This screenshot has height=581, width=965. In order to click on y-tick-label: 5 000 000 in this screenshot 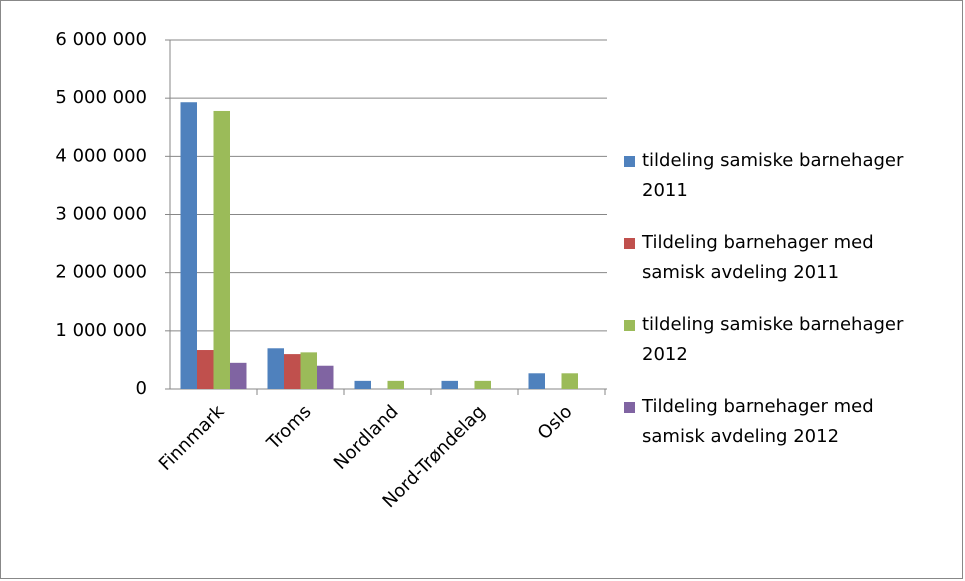, I will do `click(101, 97)`.